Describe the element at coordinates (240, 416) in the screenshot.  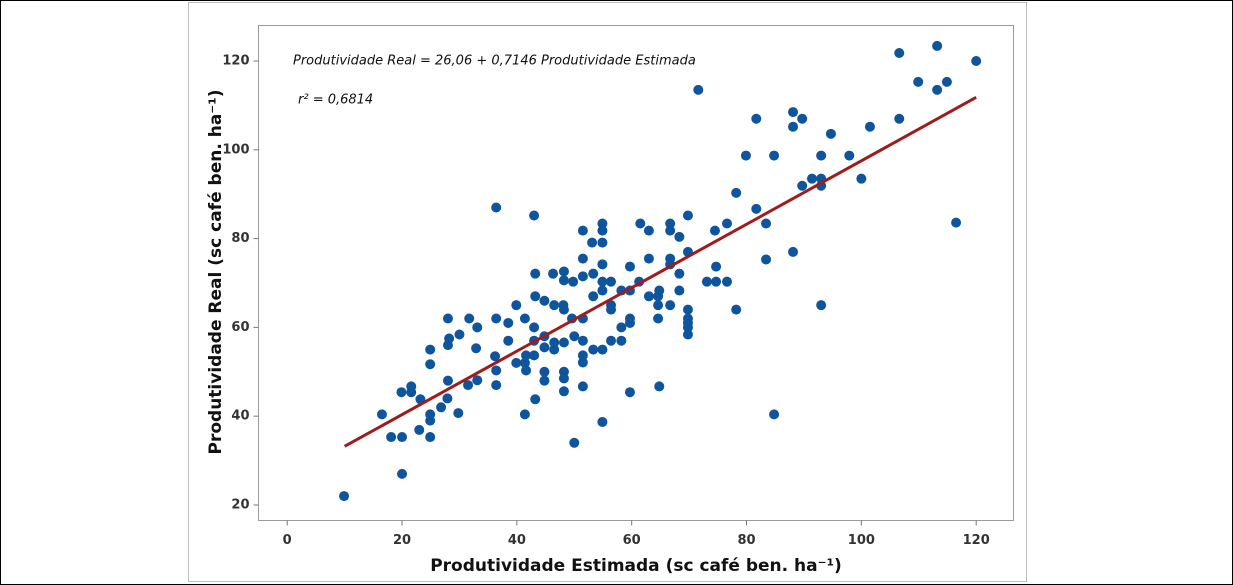
I see `y-tick-label: 40` at that location.